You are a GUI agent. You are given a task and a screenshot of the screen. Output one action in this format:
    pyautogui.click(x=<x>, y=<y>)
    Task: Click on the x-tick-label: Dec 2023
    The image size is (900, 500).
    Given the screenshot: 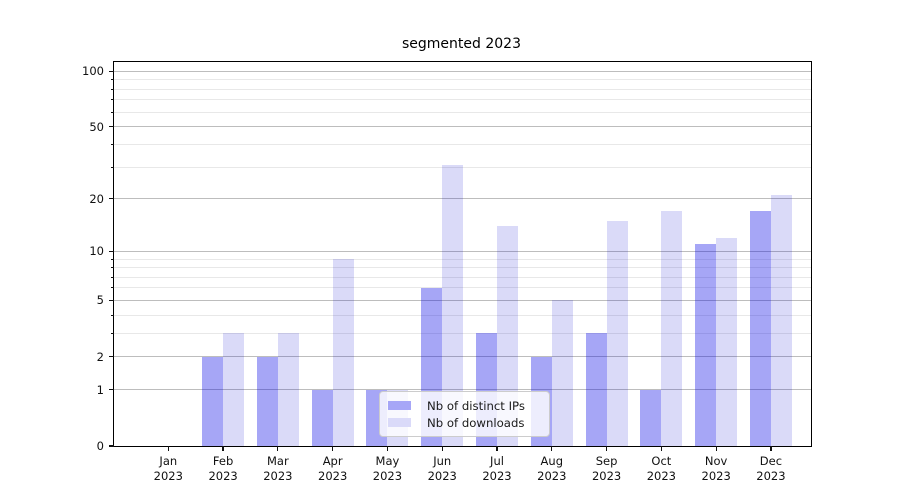 What is the action you would take?
    pyautogui.click(x=771, y=468)
    